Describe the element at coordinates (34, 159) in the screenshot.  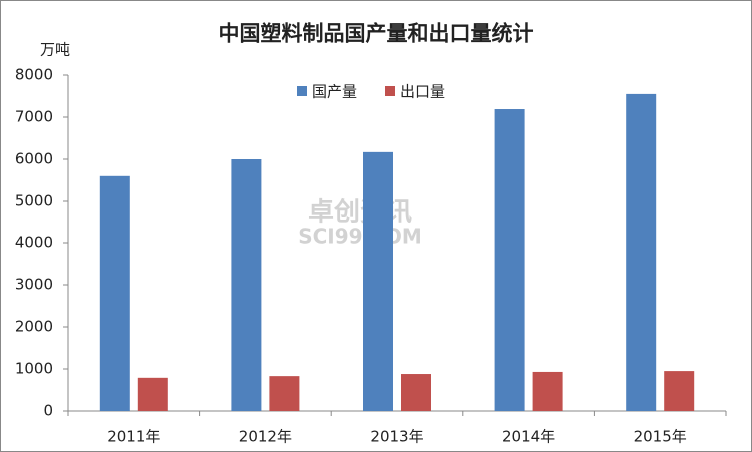
I see `y-tick-label: 6000` at that location.